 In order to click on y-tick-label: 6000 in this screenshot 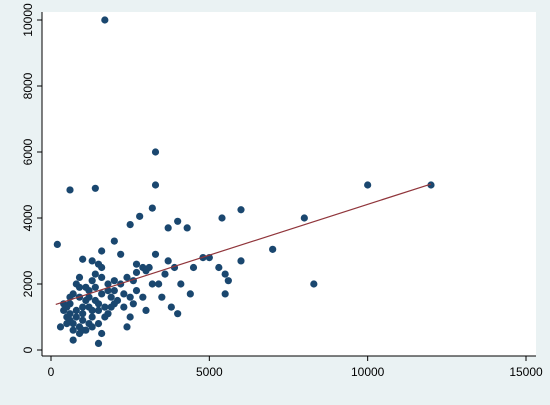, I will do `click(28, 151)`.